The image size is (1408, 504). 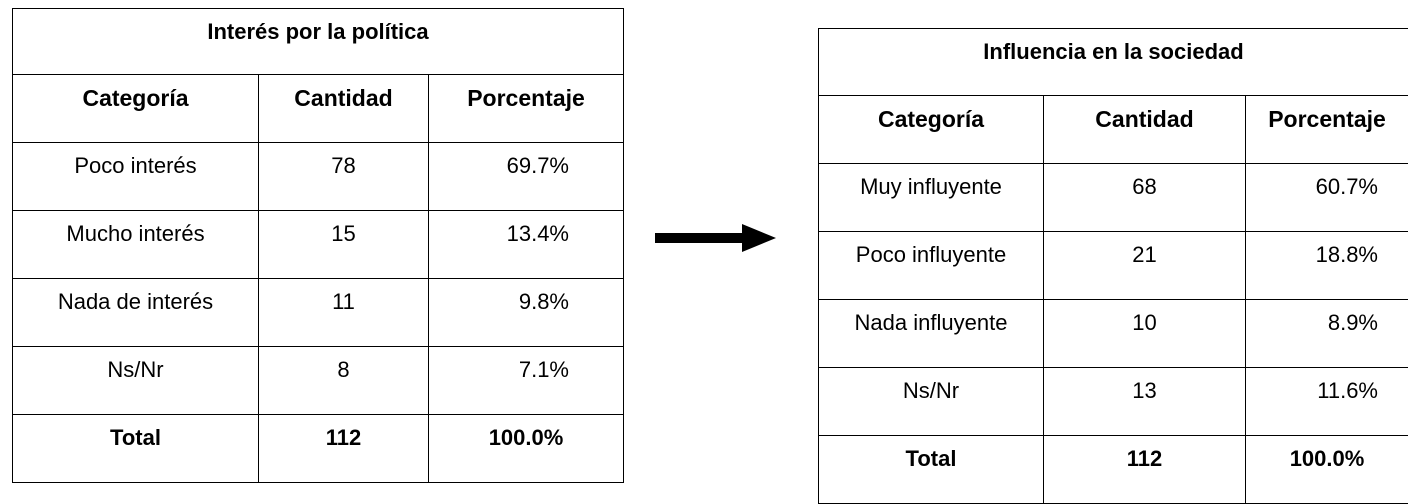 I want to click on data-row: Nada influyente 10 8.9%, so click(x=1113, y=333).